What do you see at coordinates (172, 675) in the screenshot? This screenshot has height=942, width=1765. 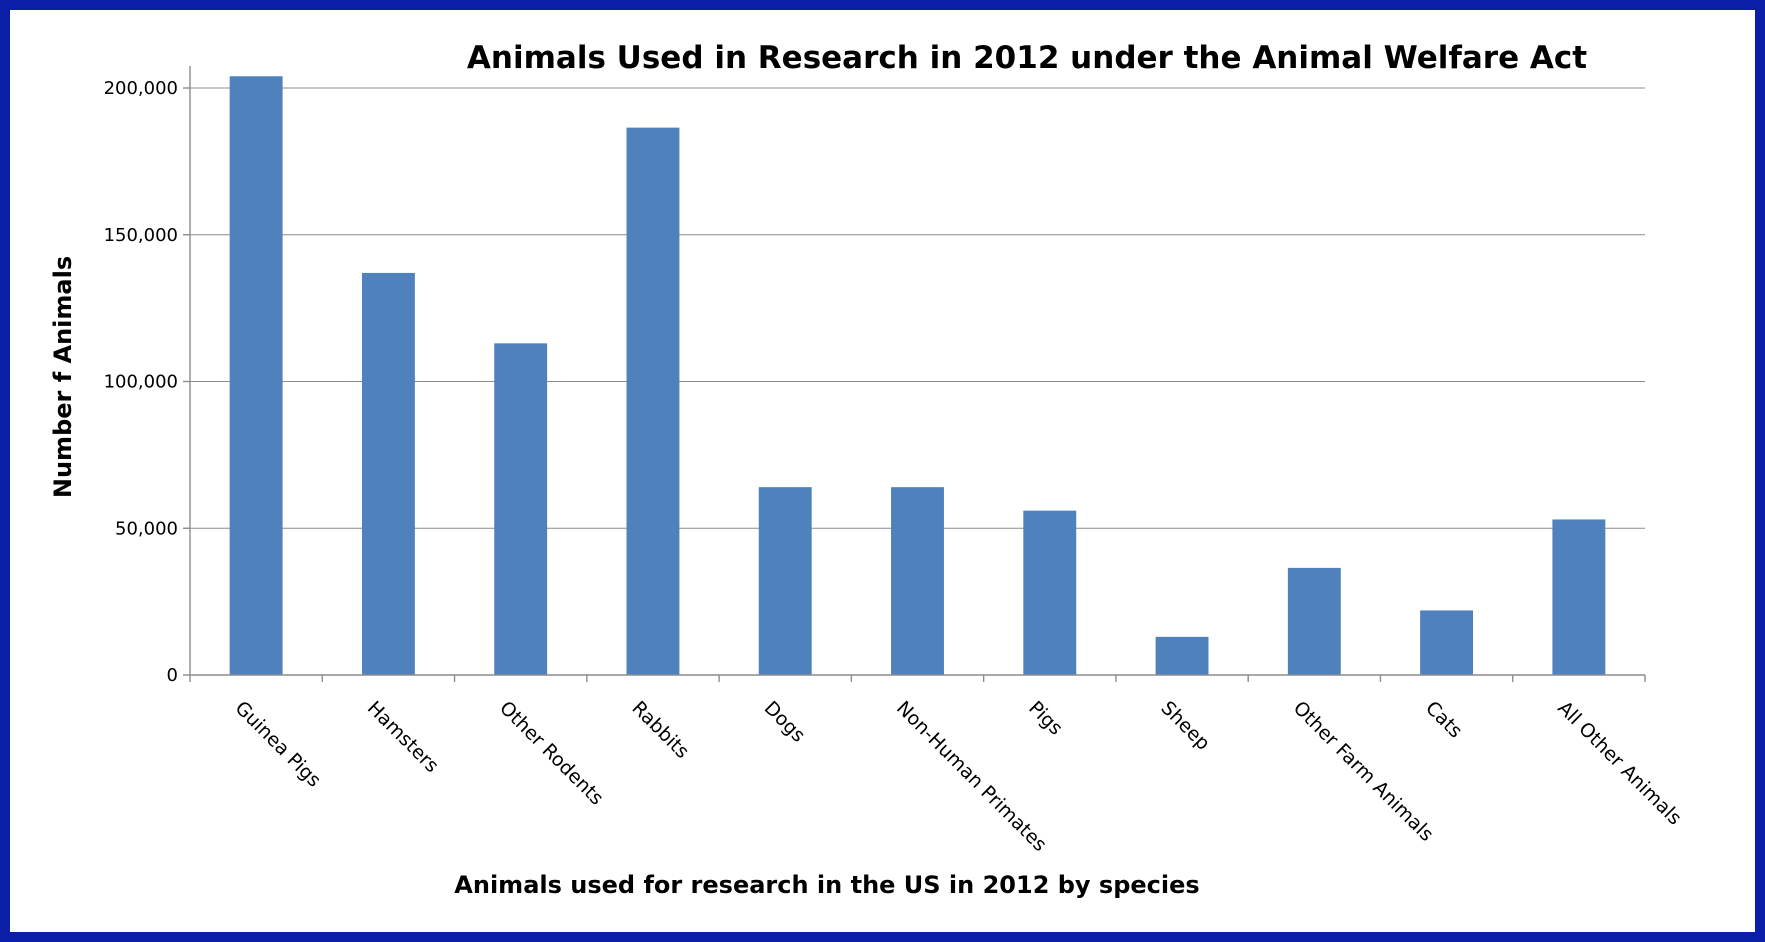 I see `y-tick-label: 0` at bounding box center [172, 675].